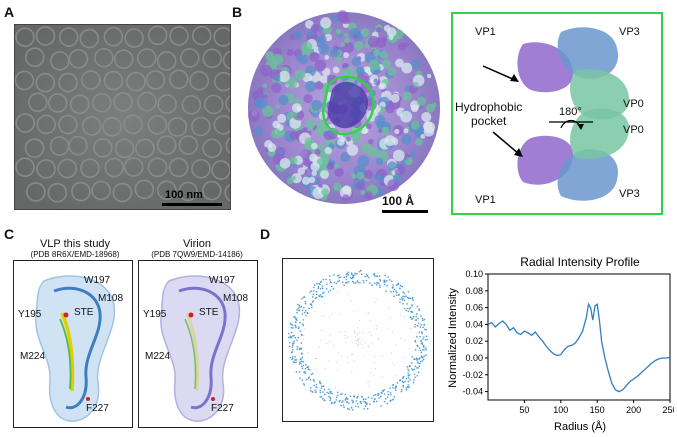 This screenshot has width=677, height=437. What do you see at coordinates (348, 105) in the screenshot?
I see `asymmetric-unit-outline` at bounding box center [348, 105].